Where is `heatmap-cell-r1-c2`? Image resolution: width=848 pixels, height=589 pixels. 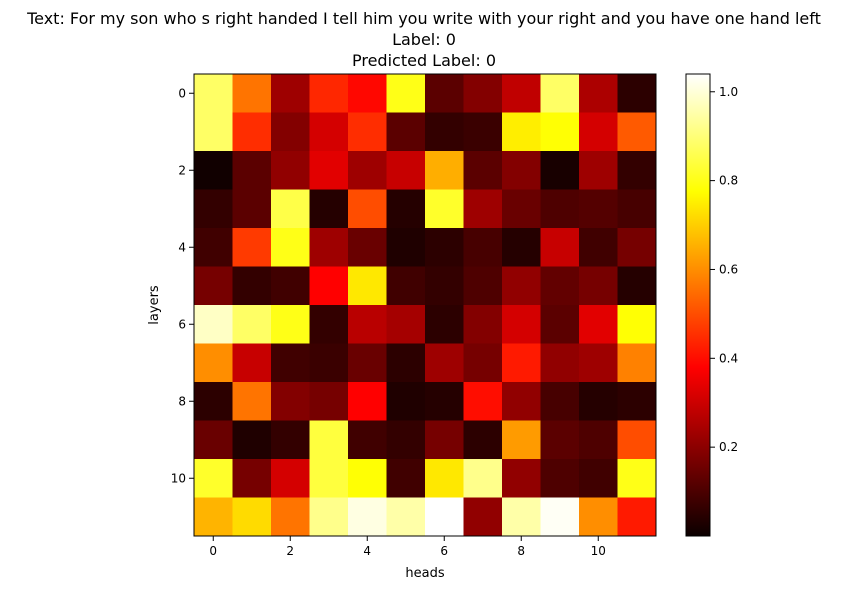 heatmap-cell-r1-c2 is located at coordinates (290, 132).